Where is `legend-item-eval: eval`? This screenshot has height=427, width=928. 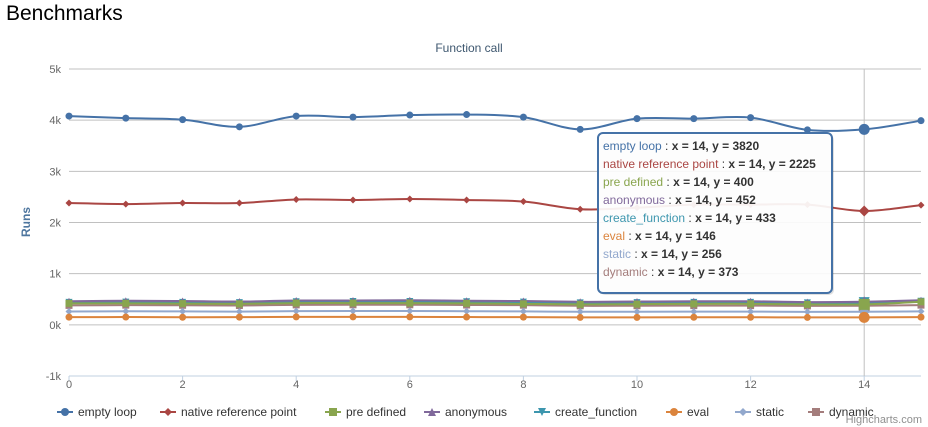 legend-item-eval: eval is located at coordinates (687, 412).